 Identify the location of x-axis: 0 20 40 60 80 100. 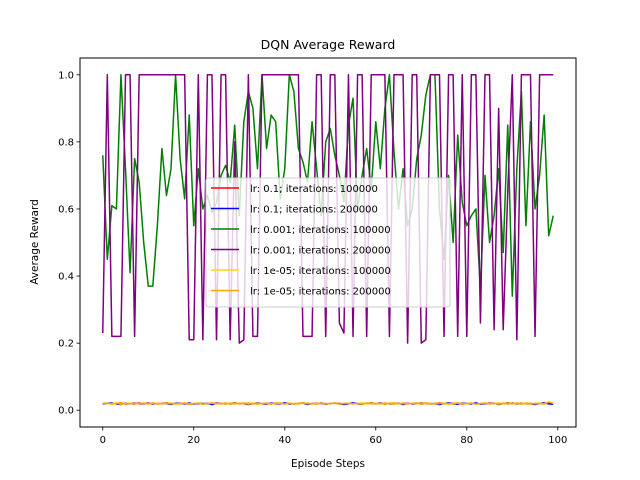
(333, 436).